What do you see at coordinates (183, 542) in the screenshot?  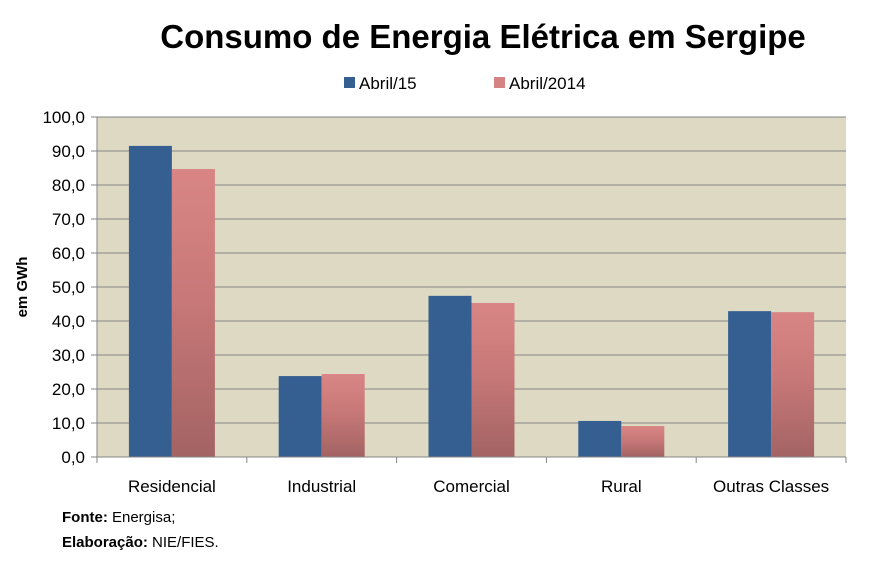 I see `credit-value: NIE/FIES.` at bounding box center [183, 542].